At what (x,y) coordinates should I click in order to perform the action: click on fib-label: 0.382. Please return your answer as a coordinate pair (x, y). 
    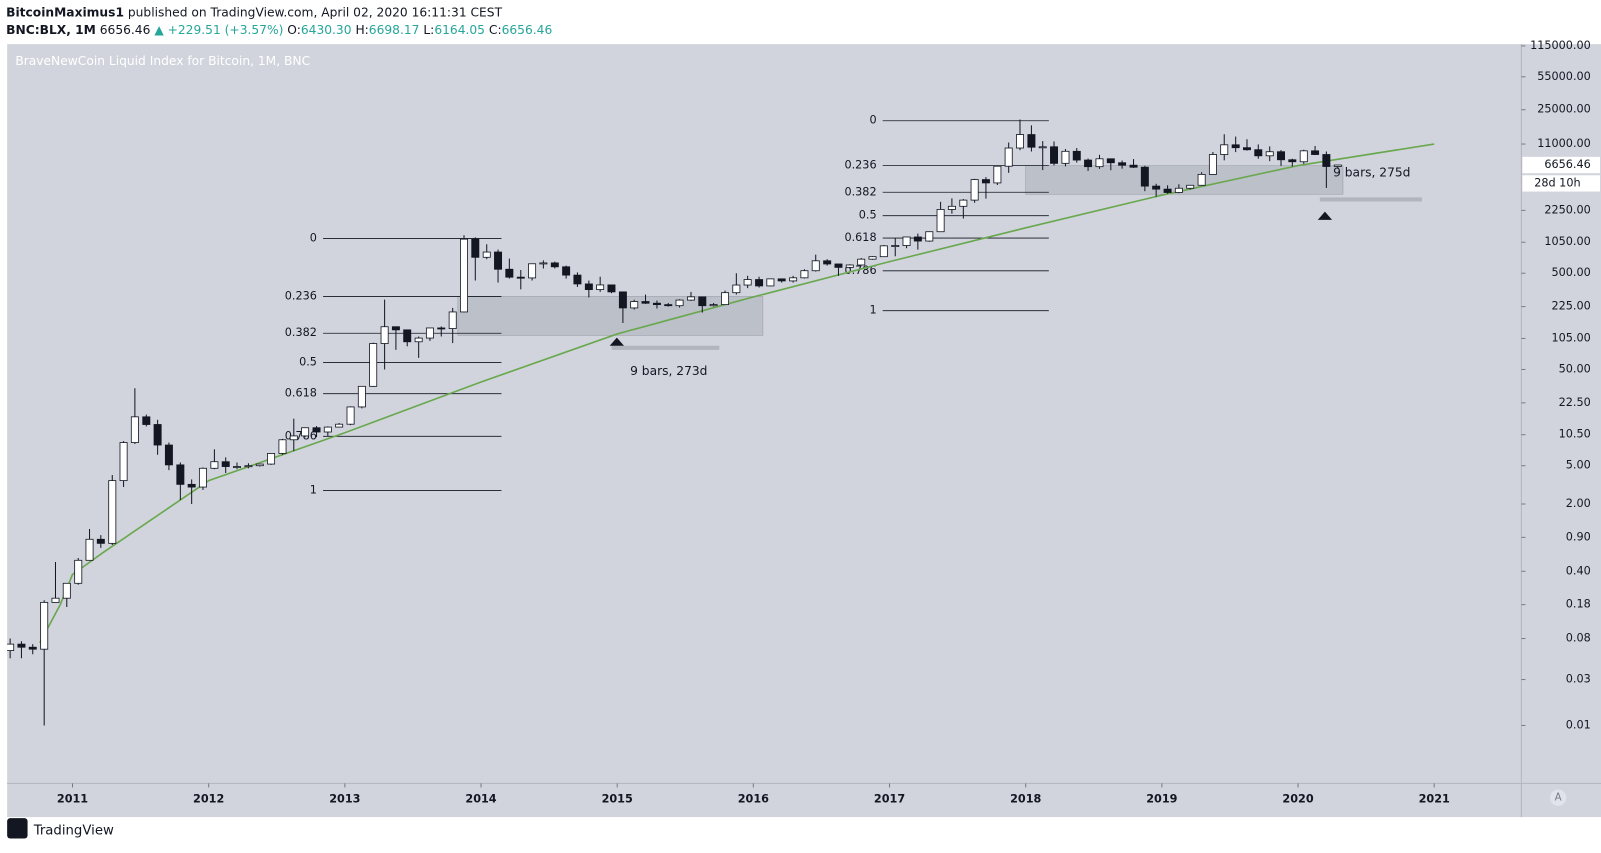
    Looking at the image, I should click on (860, 191).